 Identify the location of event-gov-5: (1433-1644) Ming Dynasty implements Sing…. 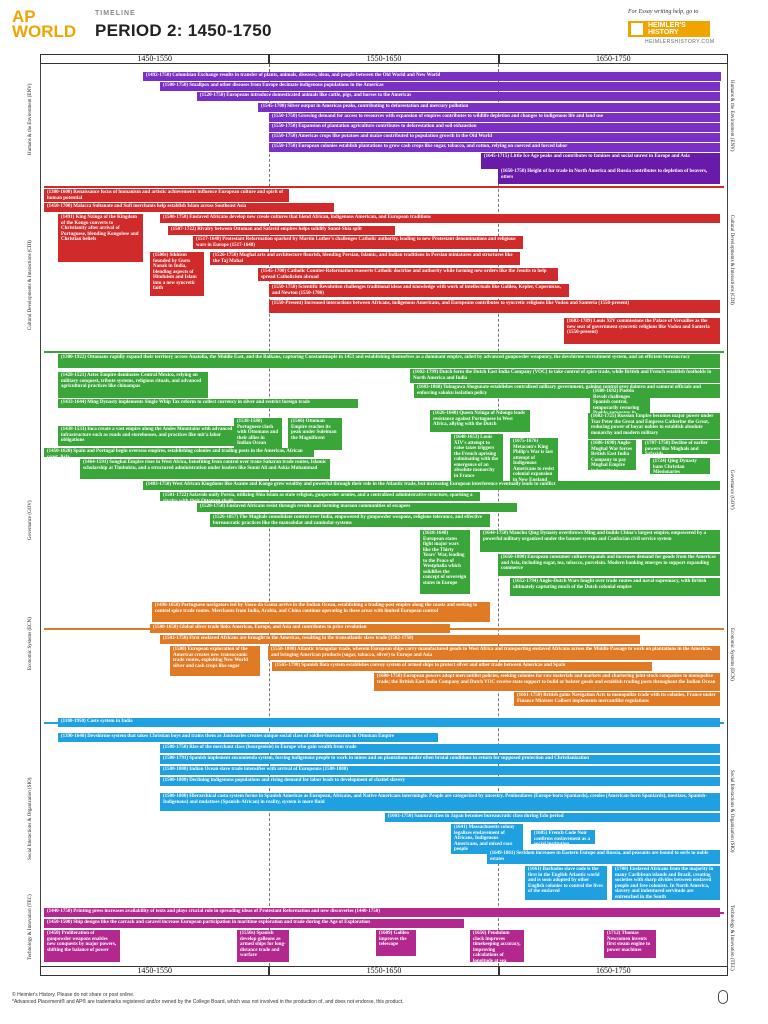
(208, 403).